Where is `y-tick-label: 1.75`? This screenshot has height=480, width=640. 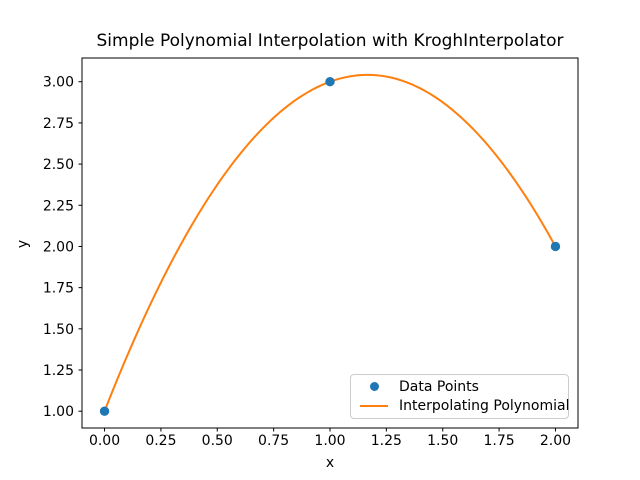 y-tick-label: 1.75 is located at coordinates (58, 289).